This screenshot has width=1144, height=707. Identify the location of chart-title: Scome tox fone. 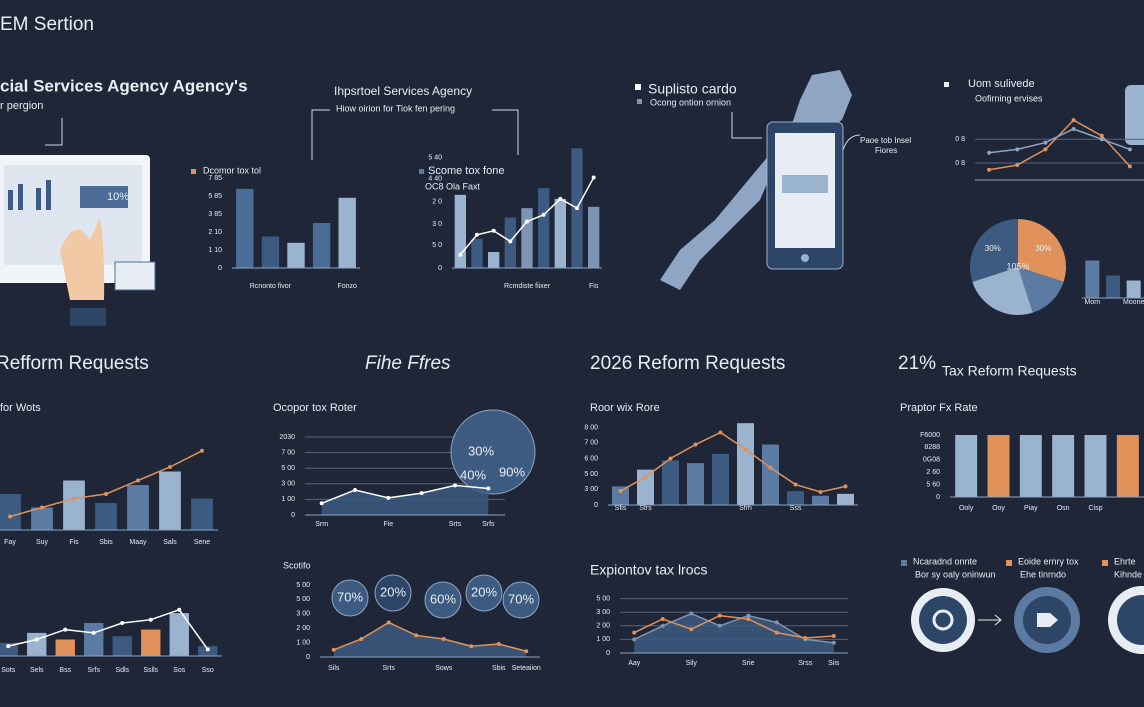
(466, 171).